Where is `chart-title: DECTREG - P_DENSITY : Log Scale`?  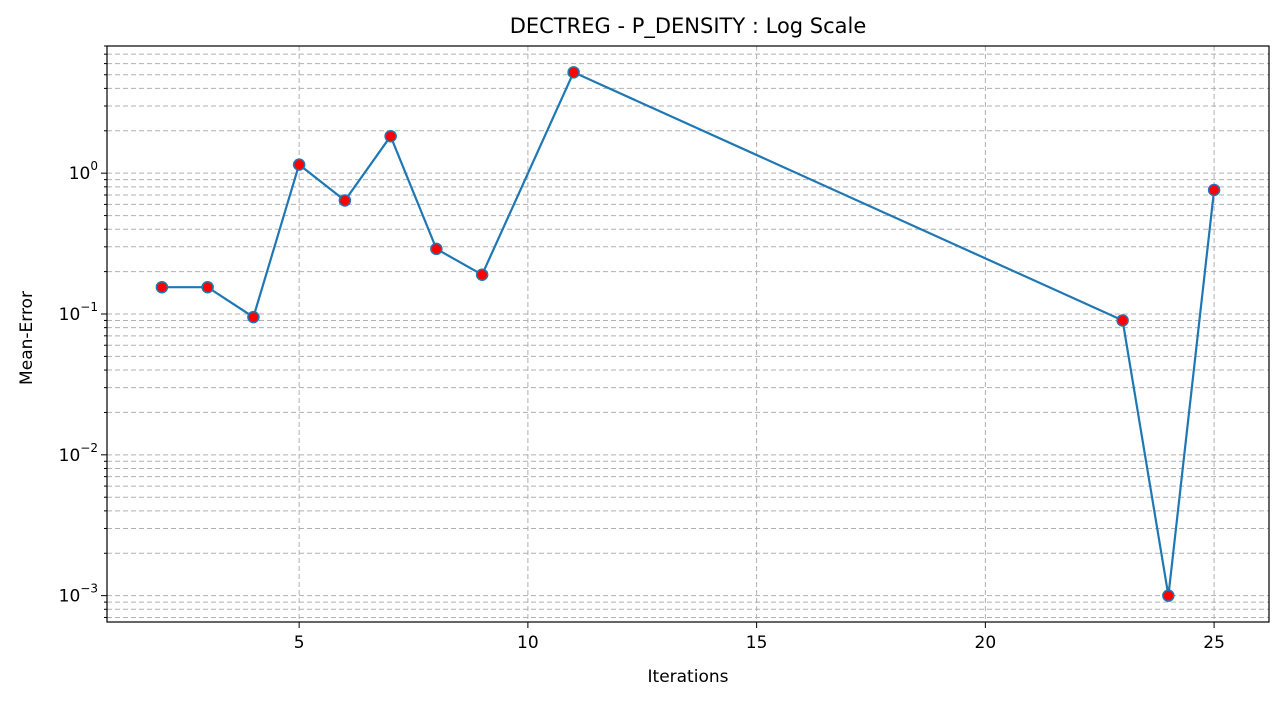
chart-title: DECTREG - P_DENSITY : Log Scale is located at coordinates (688, 26).